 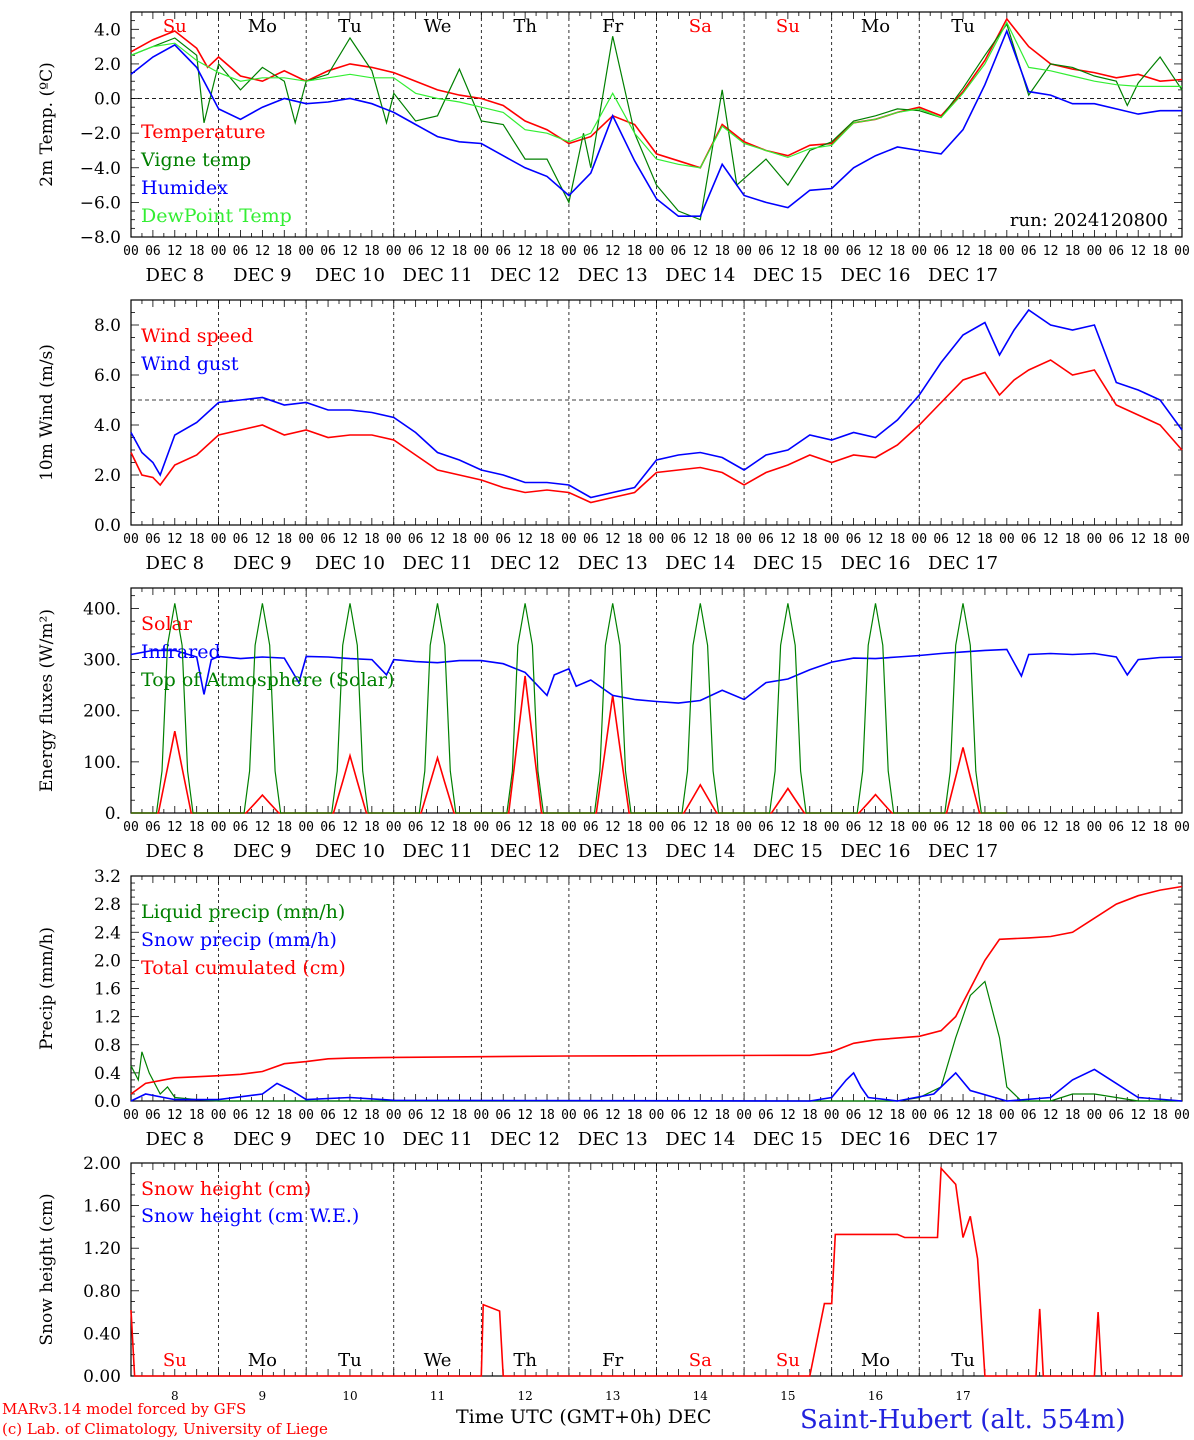 What do you see at coordinates (250, 1216) in the screenshot?
I see `legend-entry: Snow height (cm W.E.)` at bounding box center [250, 1216].